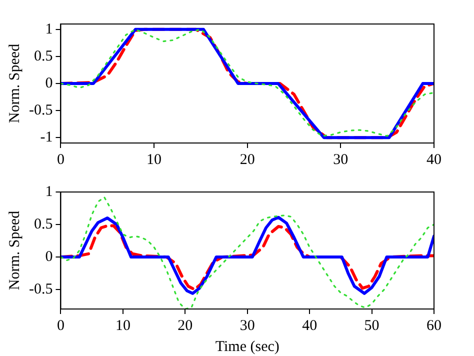 The width and height of the screenshot is (474, 356). What do you see at coordinates (46, 138) in the screenshot?
I see `y-tick-label: -1` at bounding box center [46, 138].